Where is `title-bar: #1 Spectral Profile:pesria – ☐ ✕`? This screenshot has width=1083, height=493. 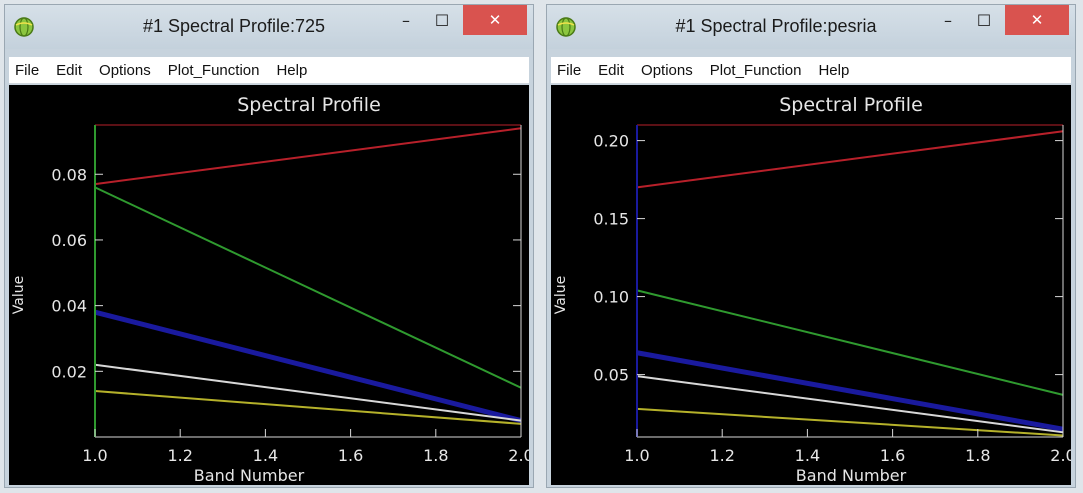
title-bar: #1 Spectral Profile:pesria – ☐ ✕ is located at coordinates (811, 27).